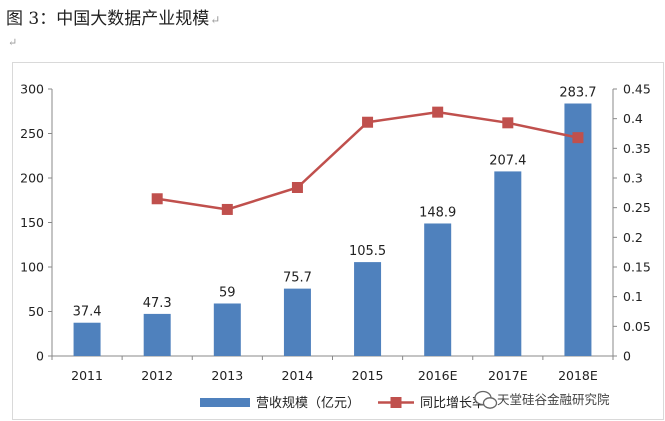 The image size is (665, 421). Describe the element at coordinates (438, 375) in the screenshot. I see `x-tick-label: 2016E` at that location.